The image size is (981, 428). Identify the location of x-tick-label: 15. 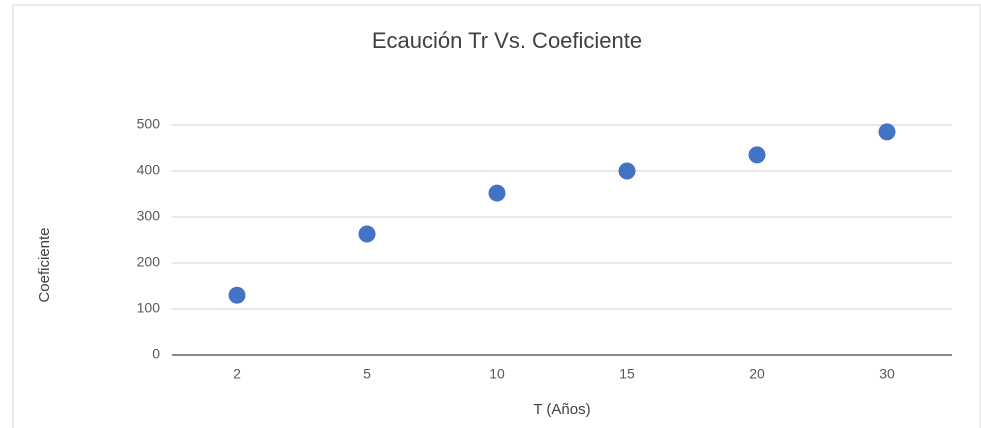
(627, 374).